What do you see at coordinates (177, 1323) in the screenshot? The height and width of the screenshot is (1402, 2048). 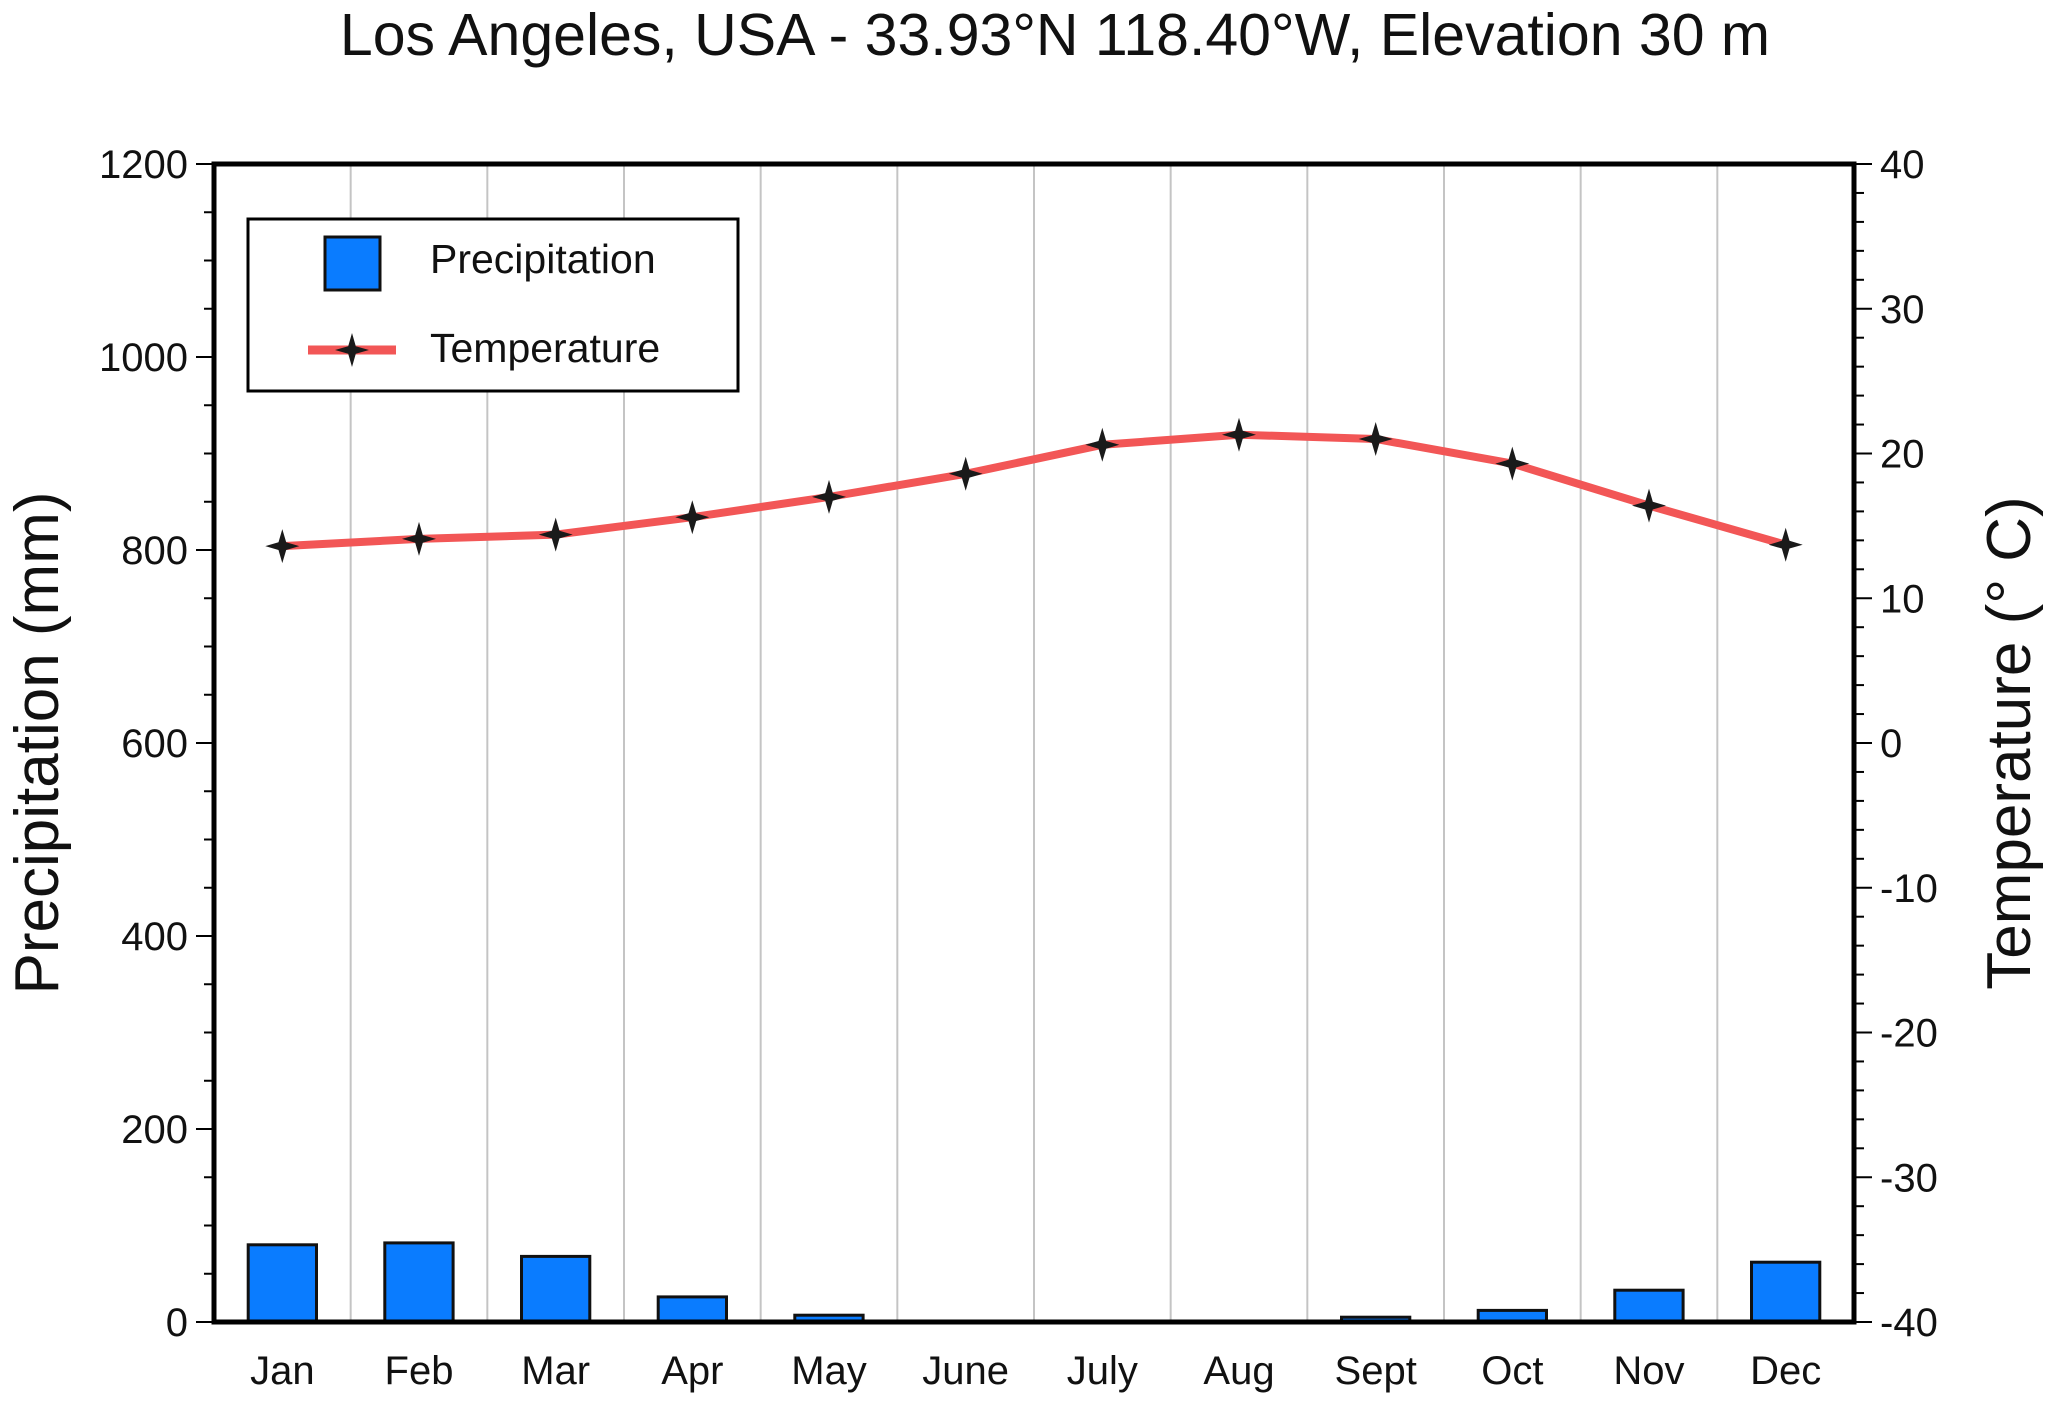 I see `y-tick-label: 0` at bounding box center [177, 1323].